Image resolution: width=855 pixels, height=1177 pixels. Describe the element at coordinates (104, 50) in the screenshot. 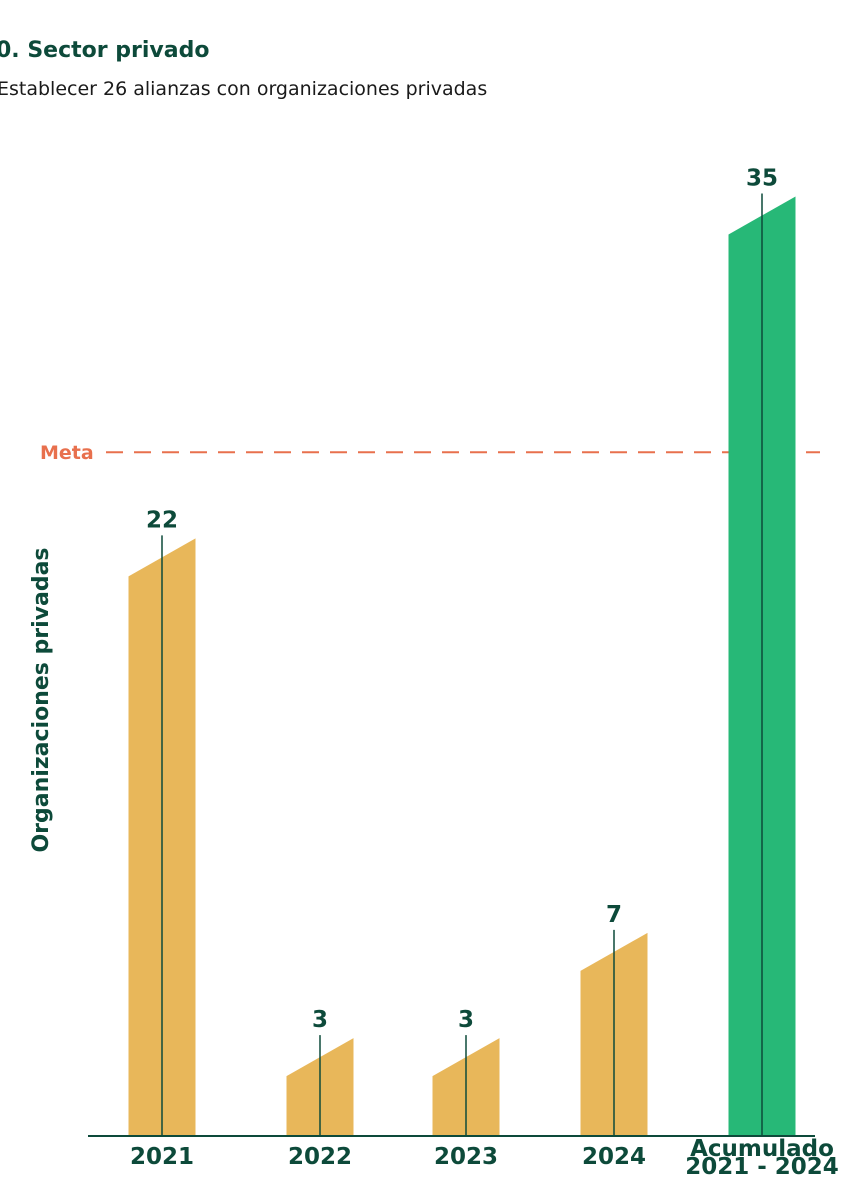

I see `chart-title: 0. Sector privado` at that location.